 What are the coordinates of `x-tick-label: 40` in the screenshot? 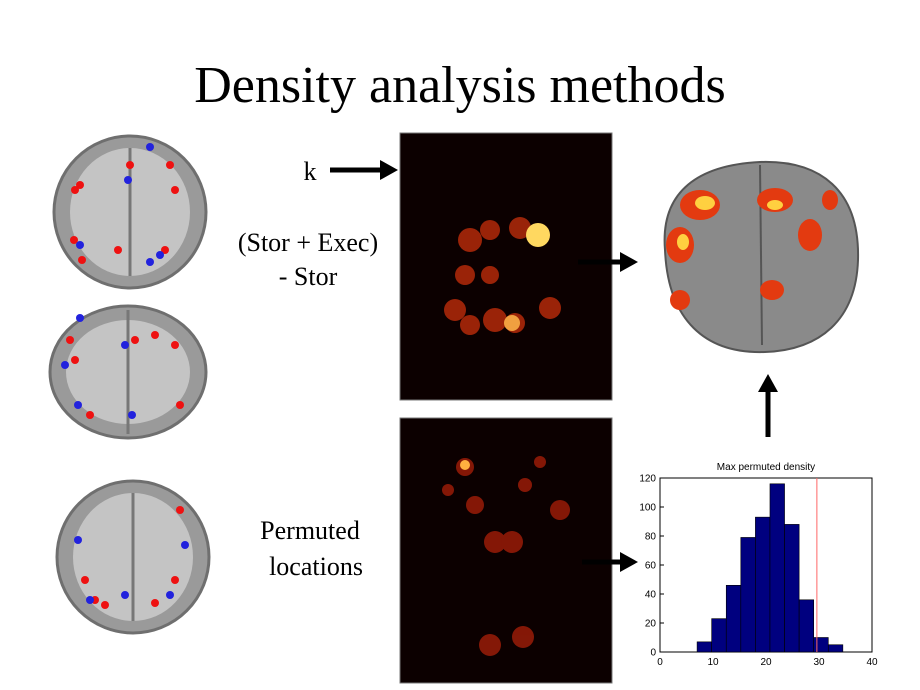 It's located at (872, 662).